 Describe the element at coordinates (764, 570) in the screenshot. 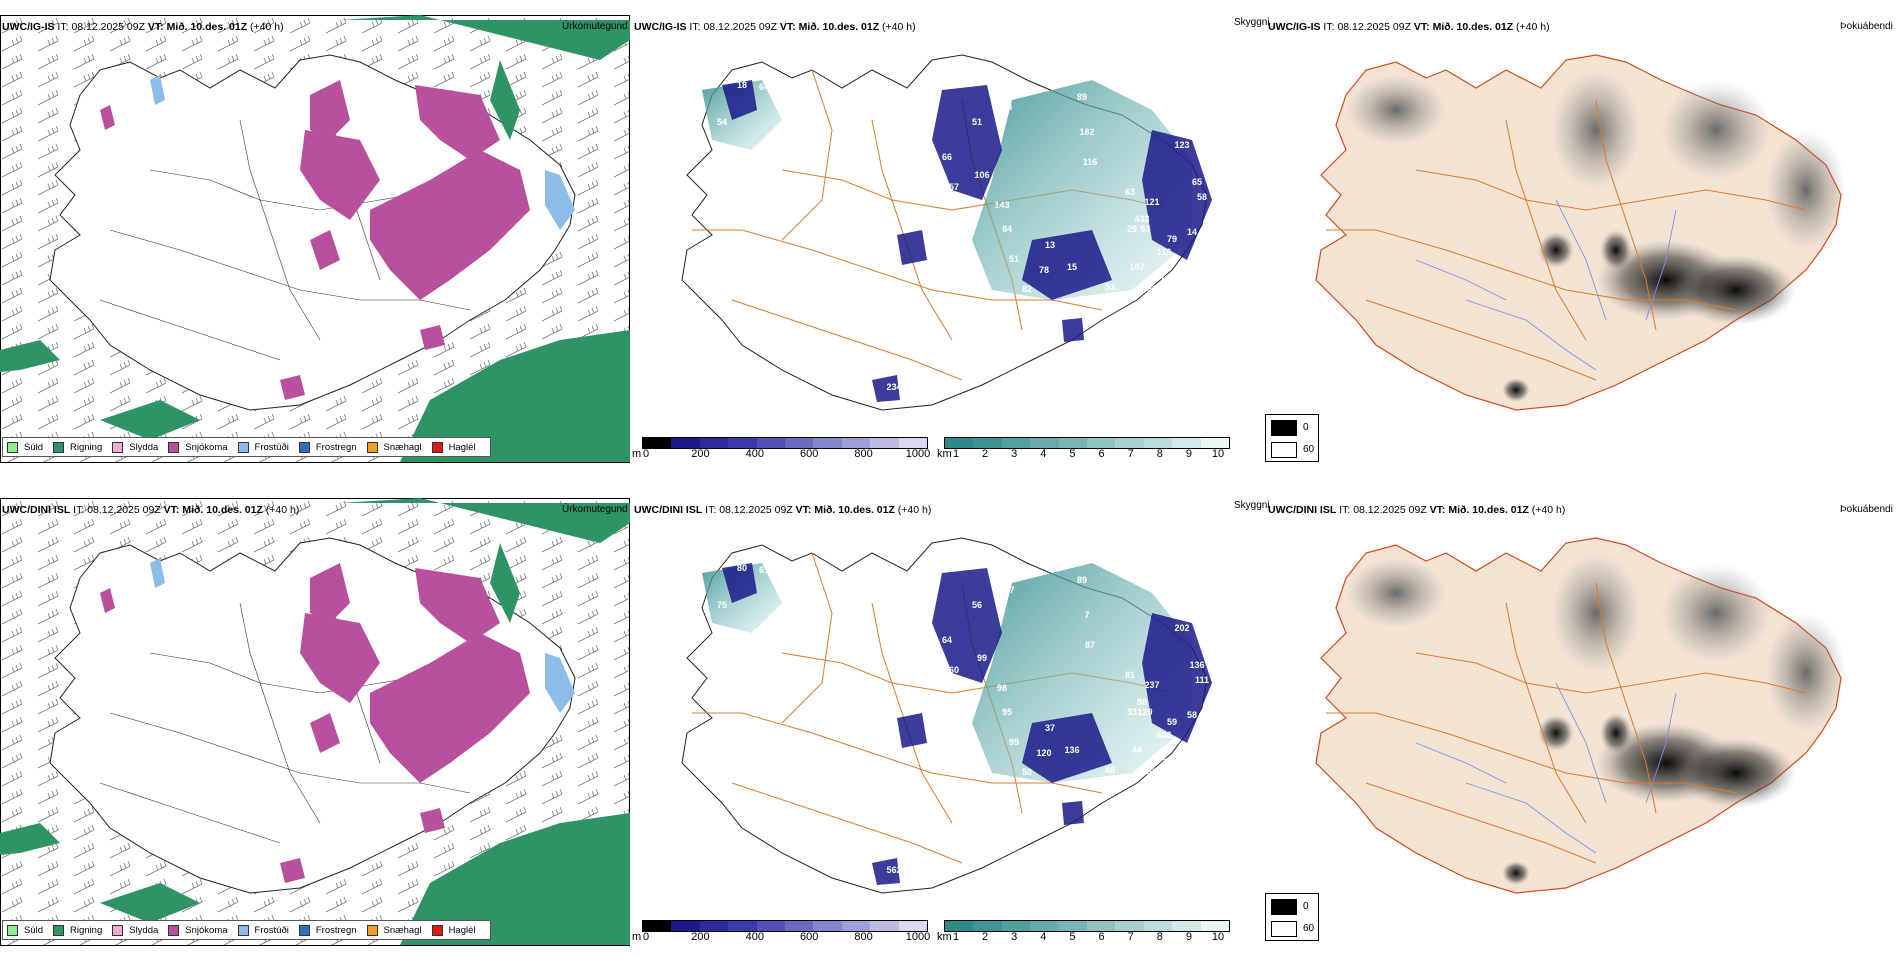

I see `ceiling-label: 61` at that location.